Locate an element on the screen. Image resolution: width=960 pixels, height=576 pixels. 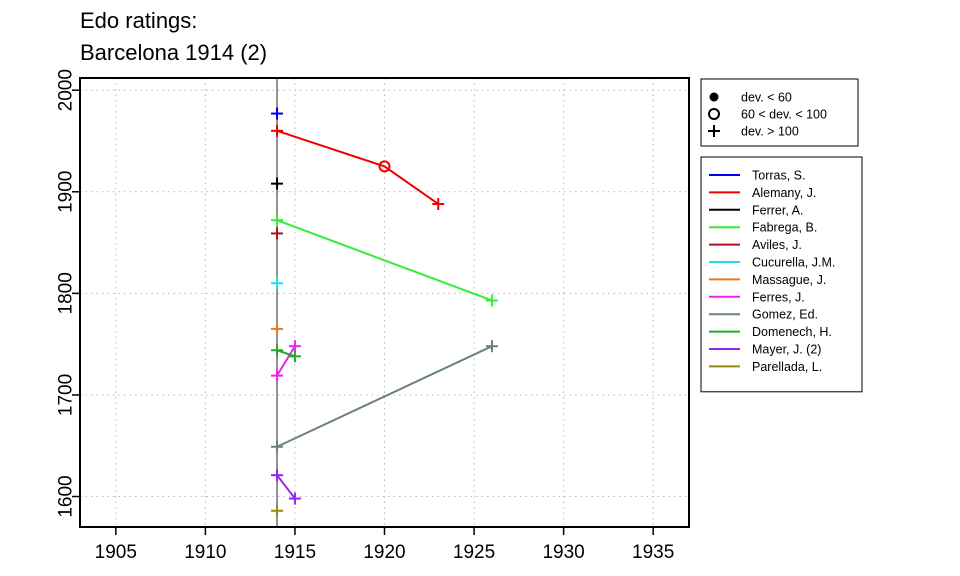
y-axis: 1600 1700 1800 1900 2000 is located at coordinates (68, 293).